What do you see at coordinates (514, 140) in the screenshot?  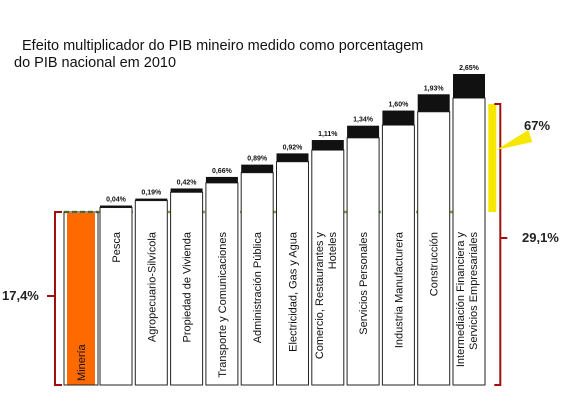 I see `multiplier-arrow` at bounding box center [514, 140].